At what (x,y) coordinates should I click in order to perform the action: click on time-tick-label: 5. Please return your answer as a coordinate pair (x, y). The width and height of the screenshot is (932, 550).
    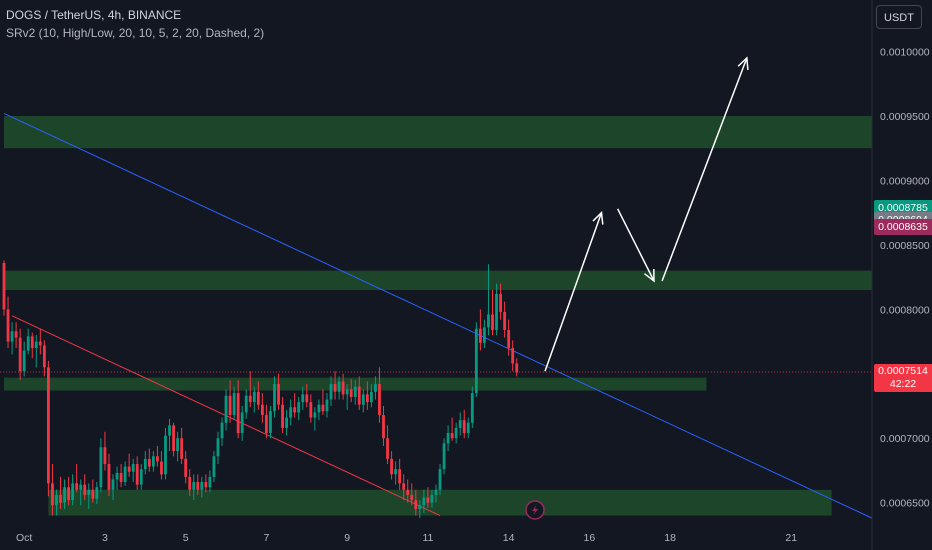
    Looking at the image, I should click on (186, 538).